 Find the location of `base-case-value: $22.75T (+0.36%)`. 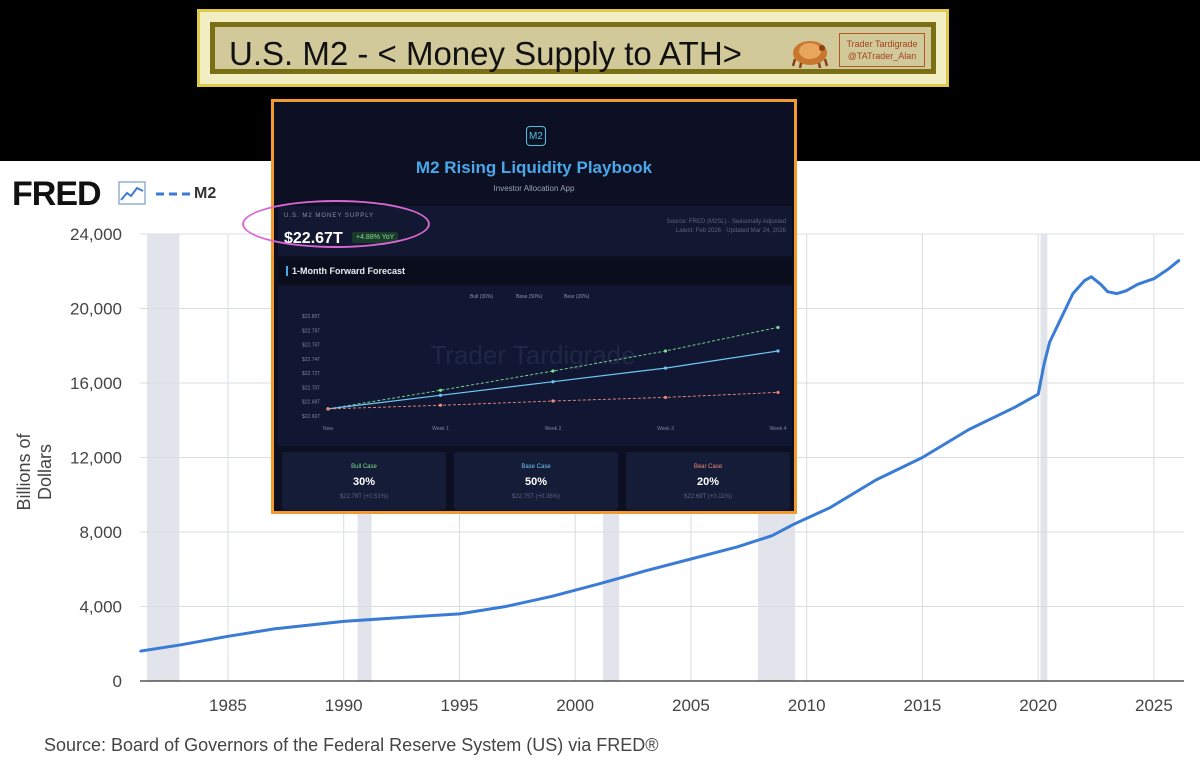

base-case-value: $22.75T (+0.36%) is located at coordinates (536, 497).